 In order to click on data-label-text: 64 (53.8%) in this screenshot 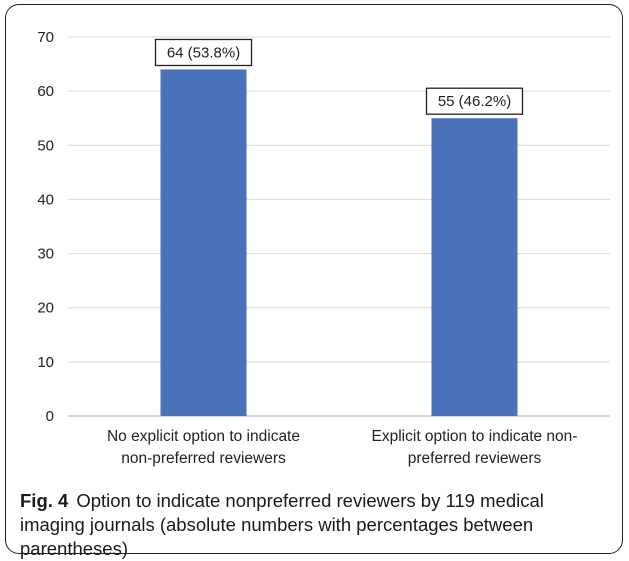, I will do `click(203, 52)`.